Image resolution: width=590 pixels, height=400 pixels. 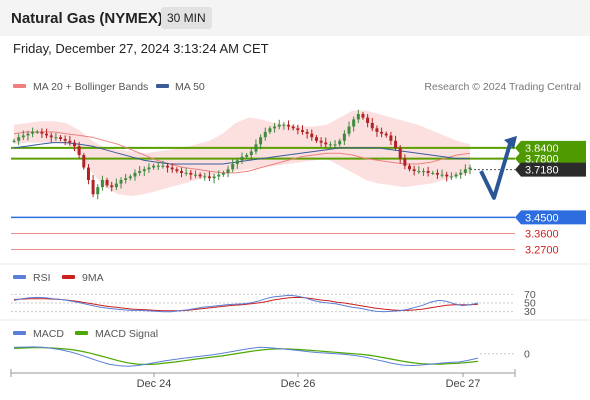 What do you see at coordinates (542, 218) in the screenshot?
I see `level-label: 3.4500` at bounding box center [542, 218].